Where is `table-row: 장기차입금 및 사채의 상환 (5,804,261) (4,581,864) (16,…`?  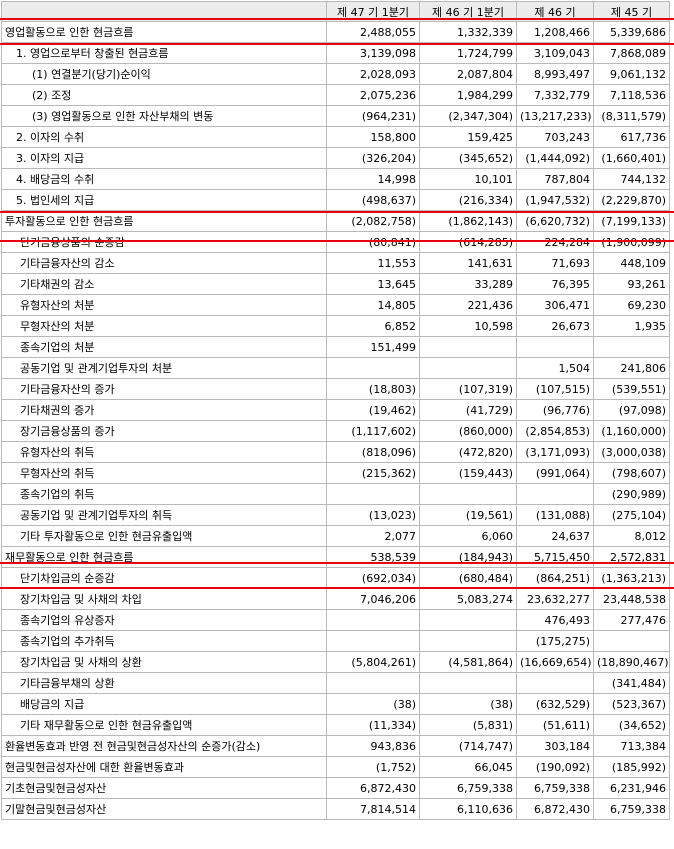
table-row: 장기차입금 및 사채의 상환 (5,804,261) (4,581,864) (16,… is located at coordinates (335, 662).